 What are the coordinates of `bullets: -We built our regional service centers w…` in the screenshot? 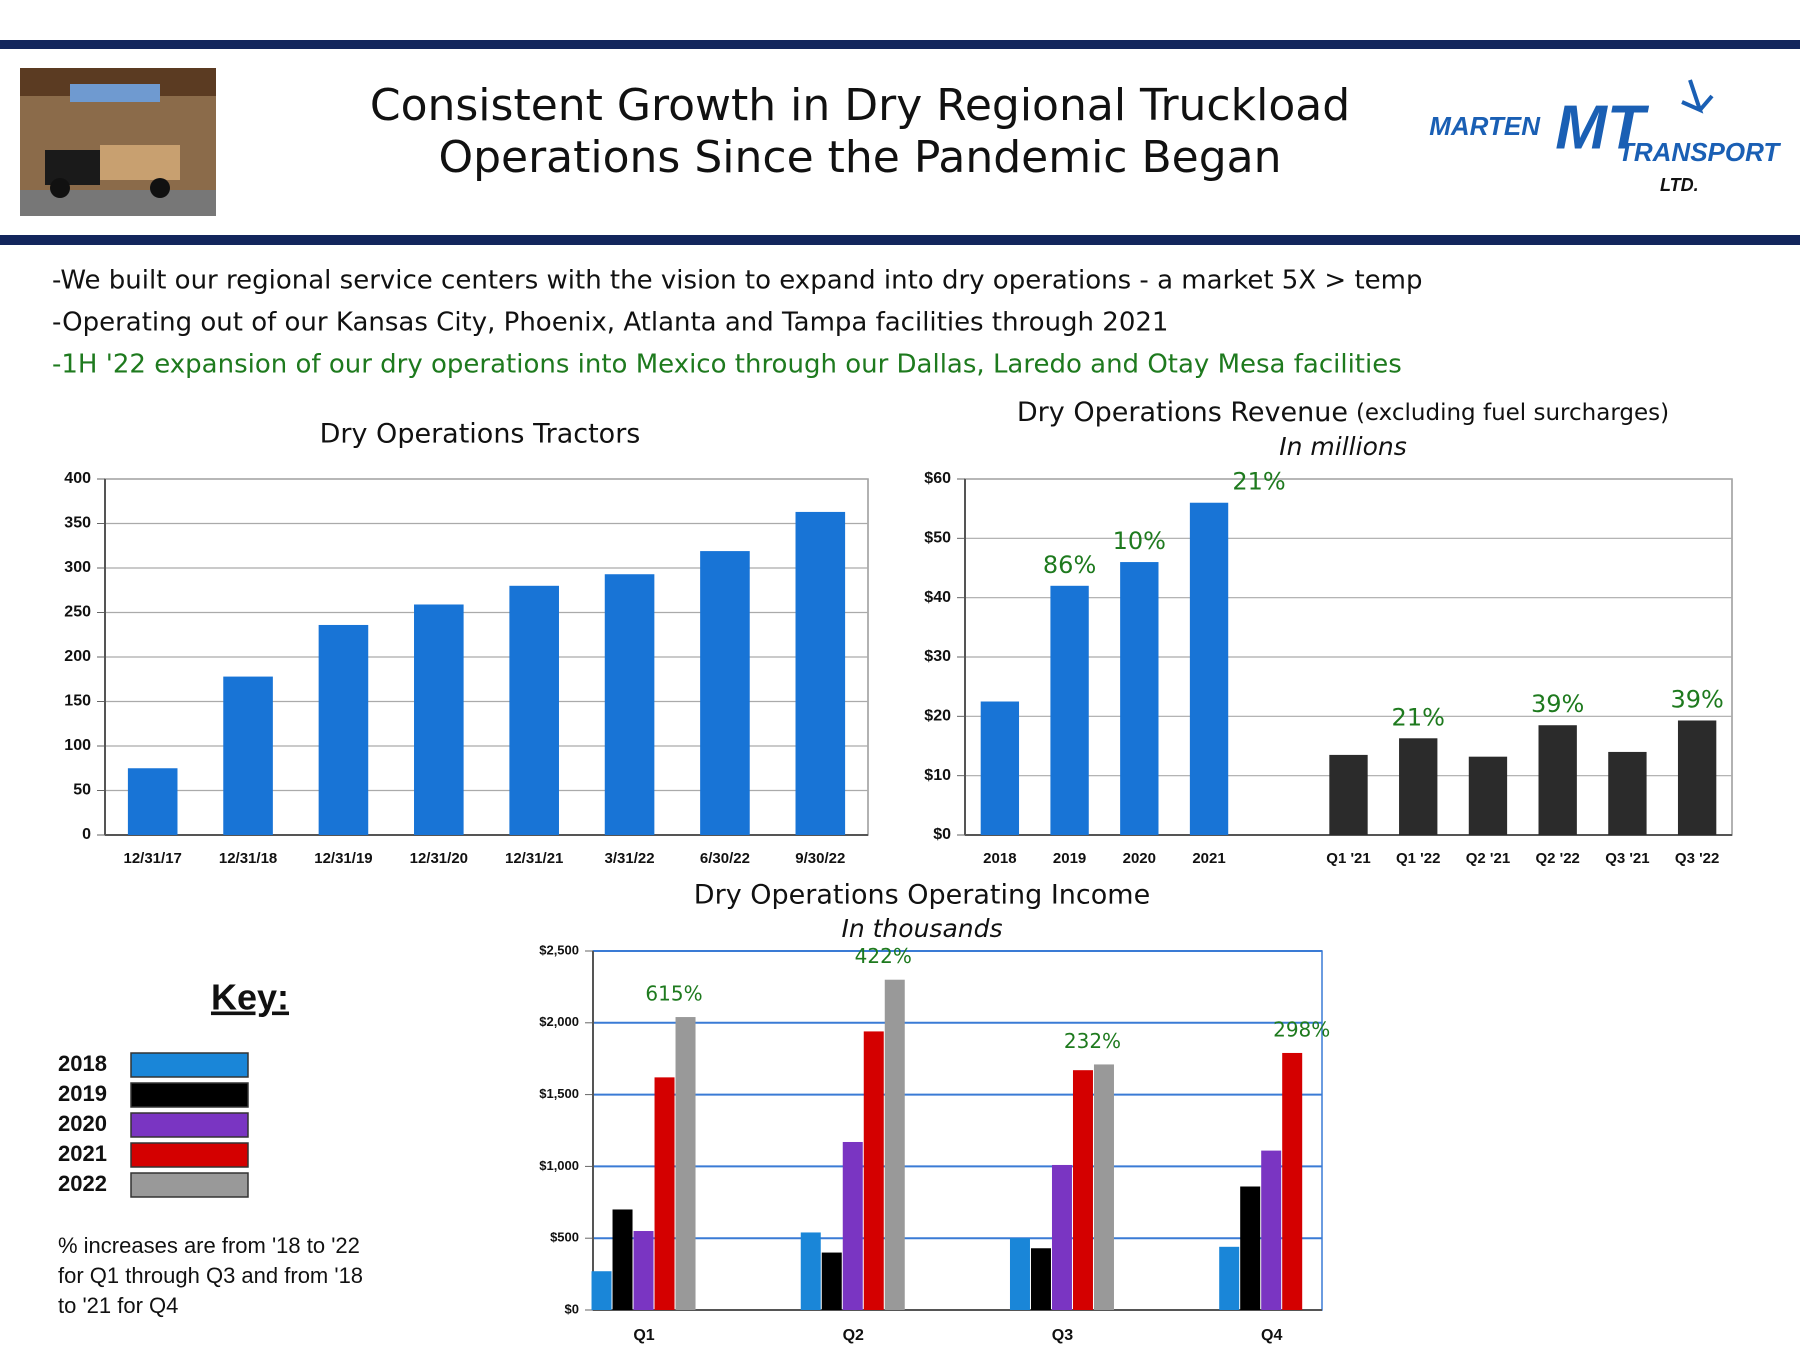 It's located at (737, 323).